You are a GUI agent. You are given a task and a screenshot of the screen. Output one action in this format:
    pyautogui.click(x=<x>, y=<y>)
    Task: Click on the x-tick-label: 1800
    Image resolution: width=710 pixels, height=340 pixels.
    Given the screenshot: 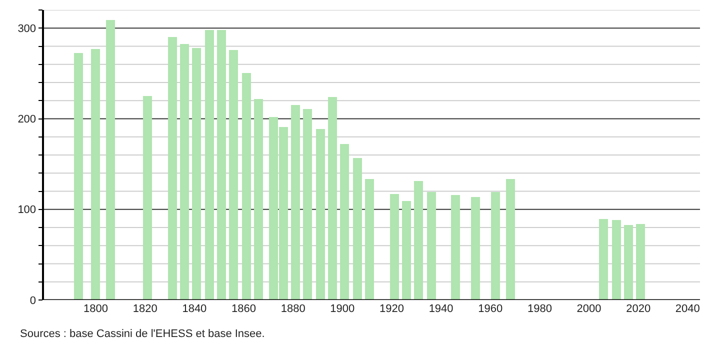 What is the action you would take?
    pyautogui.click(x=96, y=309)
    